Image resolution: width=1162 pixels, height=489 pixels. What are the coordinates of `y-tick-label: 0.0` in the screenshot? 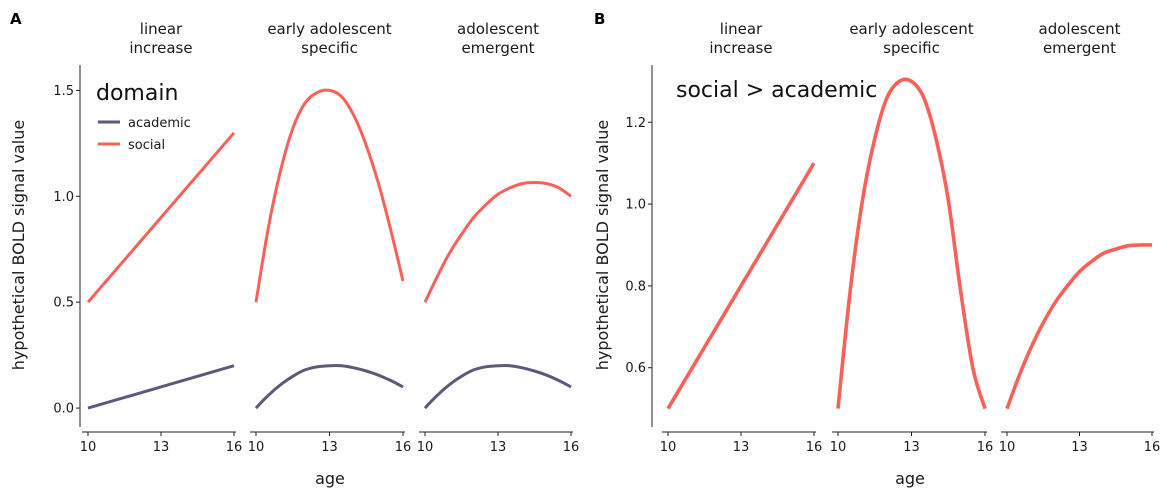 It's located at (63, 409).